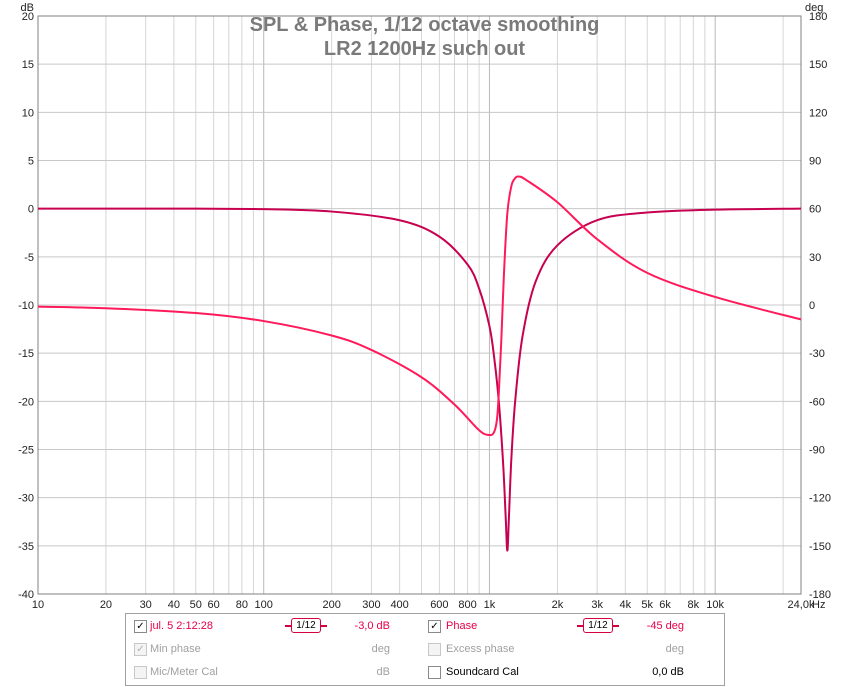  Describe the element at coordinates (439, 605) in the screenshot. I see `x-tick-label: 600` at that location.